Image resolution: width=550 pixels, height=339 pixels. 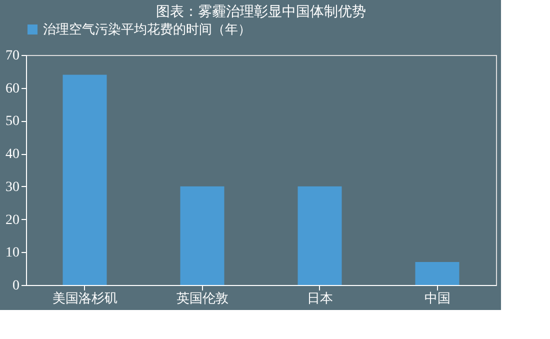 I want to click on y-tick-label: 20, so click(x=13, y=220).